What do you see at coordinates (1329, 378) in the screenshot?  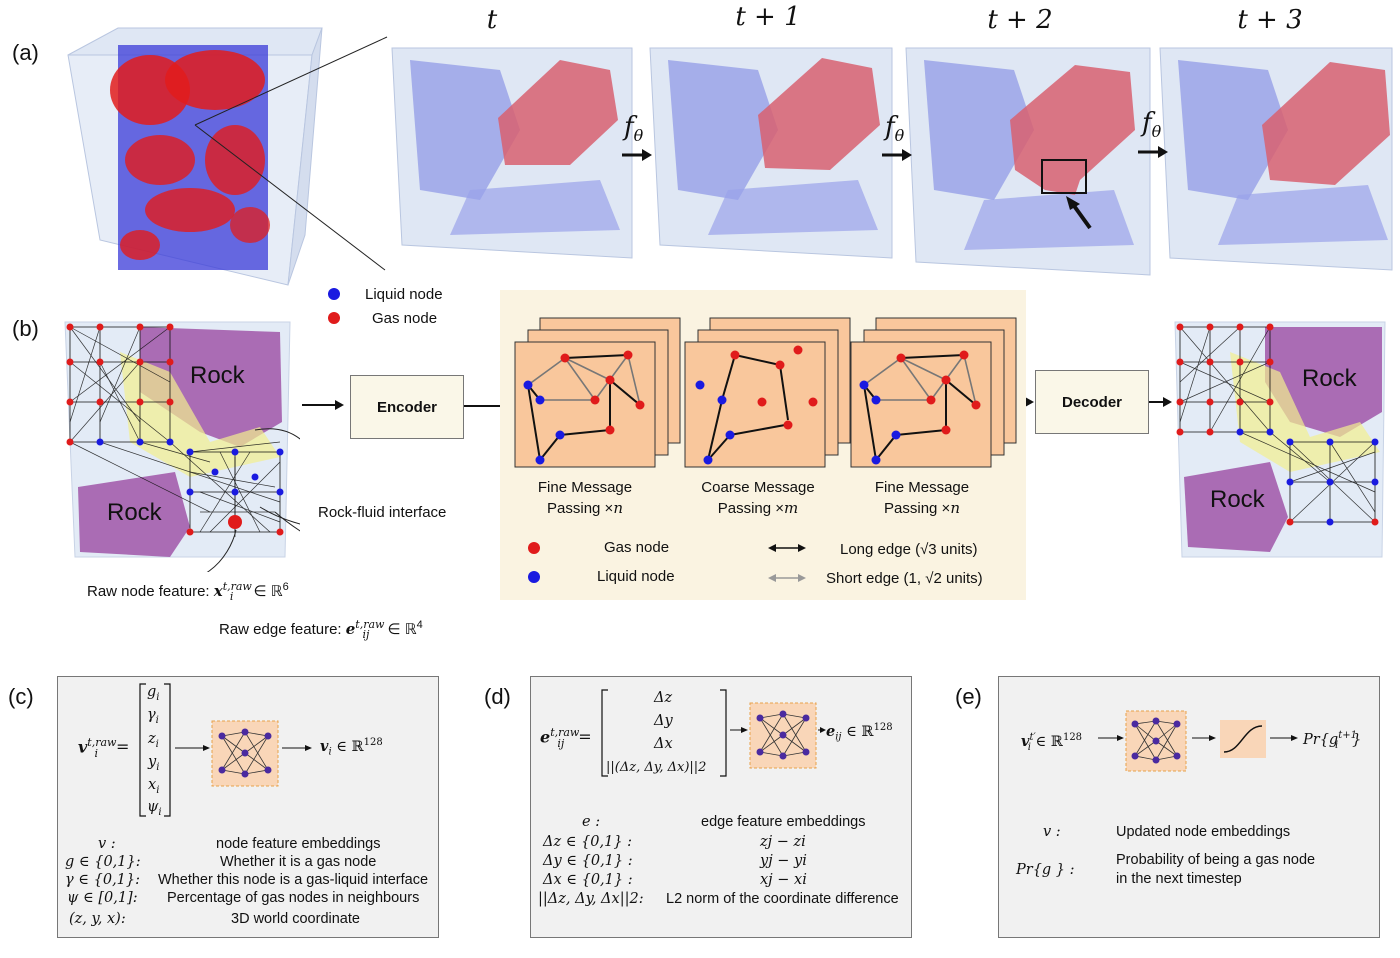 I see `rock-label-output-top: Rock` at bounding box center [1329, 378].